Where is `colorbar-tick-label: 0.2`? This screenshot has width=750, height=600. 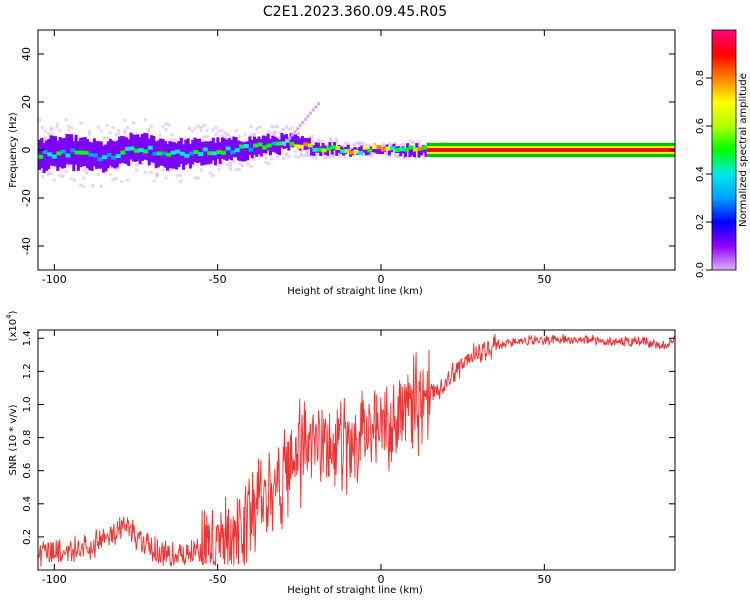 colorbar-tick-label: 0.2 is located at coordinates (700, 222).